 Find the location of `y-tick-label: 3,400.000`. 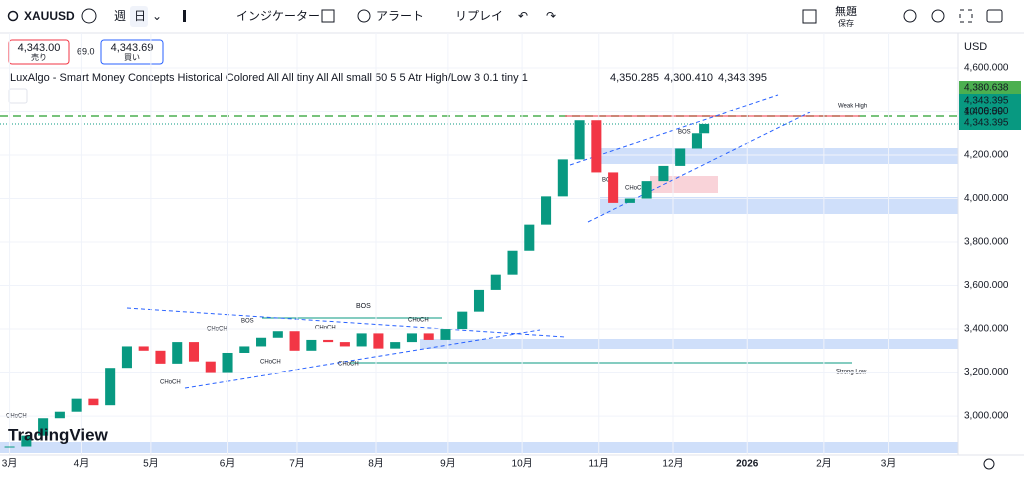

y-tick-label: 3,400.000 is located at coordinates (986, 329).